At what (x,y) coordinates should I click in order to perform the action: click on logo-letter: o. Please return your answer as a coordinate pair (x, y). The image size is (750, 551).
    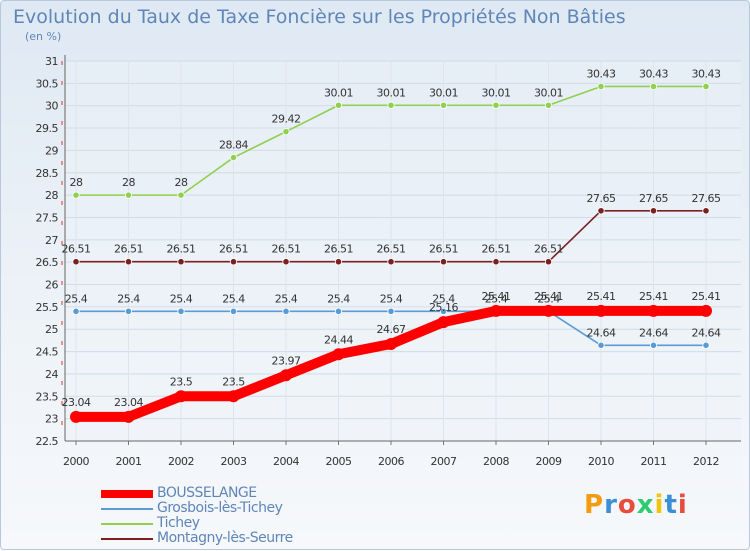
    Looking at the image, I should click on (627, 505).